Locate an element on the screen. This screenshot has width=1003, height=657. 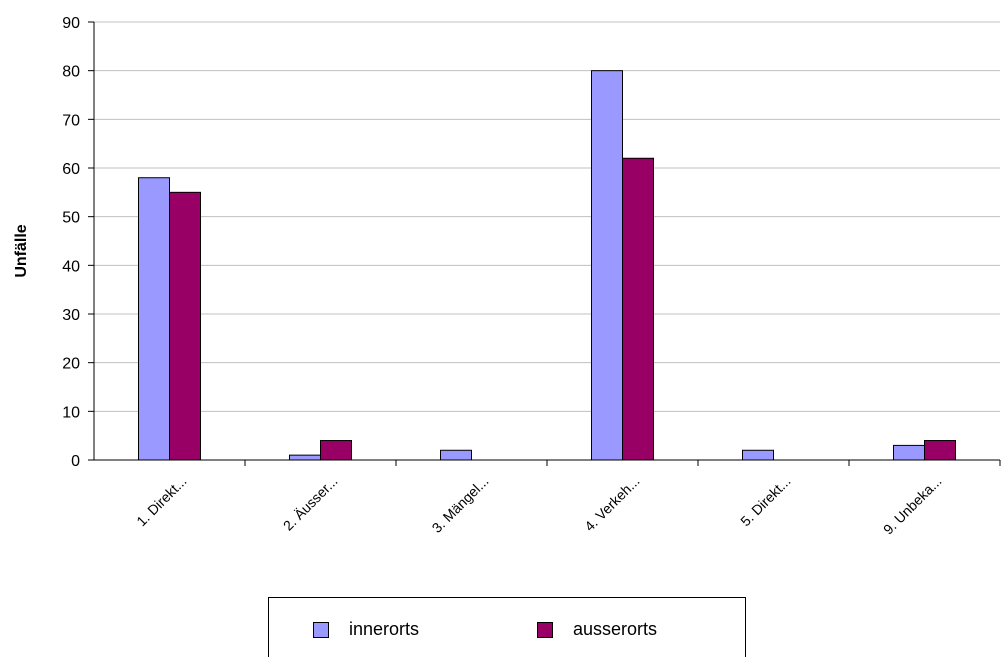
y-tick-label: 10 is located at coordinates (71, 412).